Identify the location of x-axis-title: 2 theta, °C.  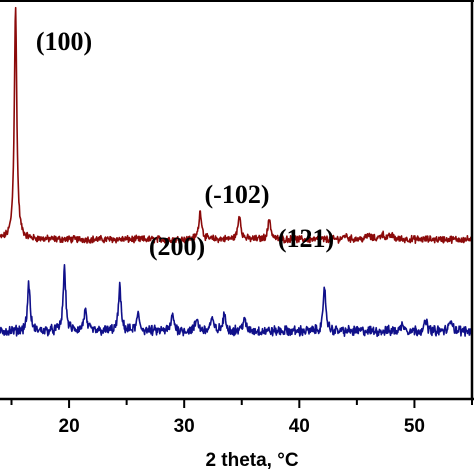
(251, 460).